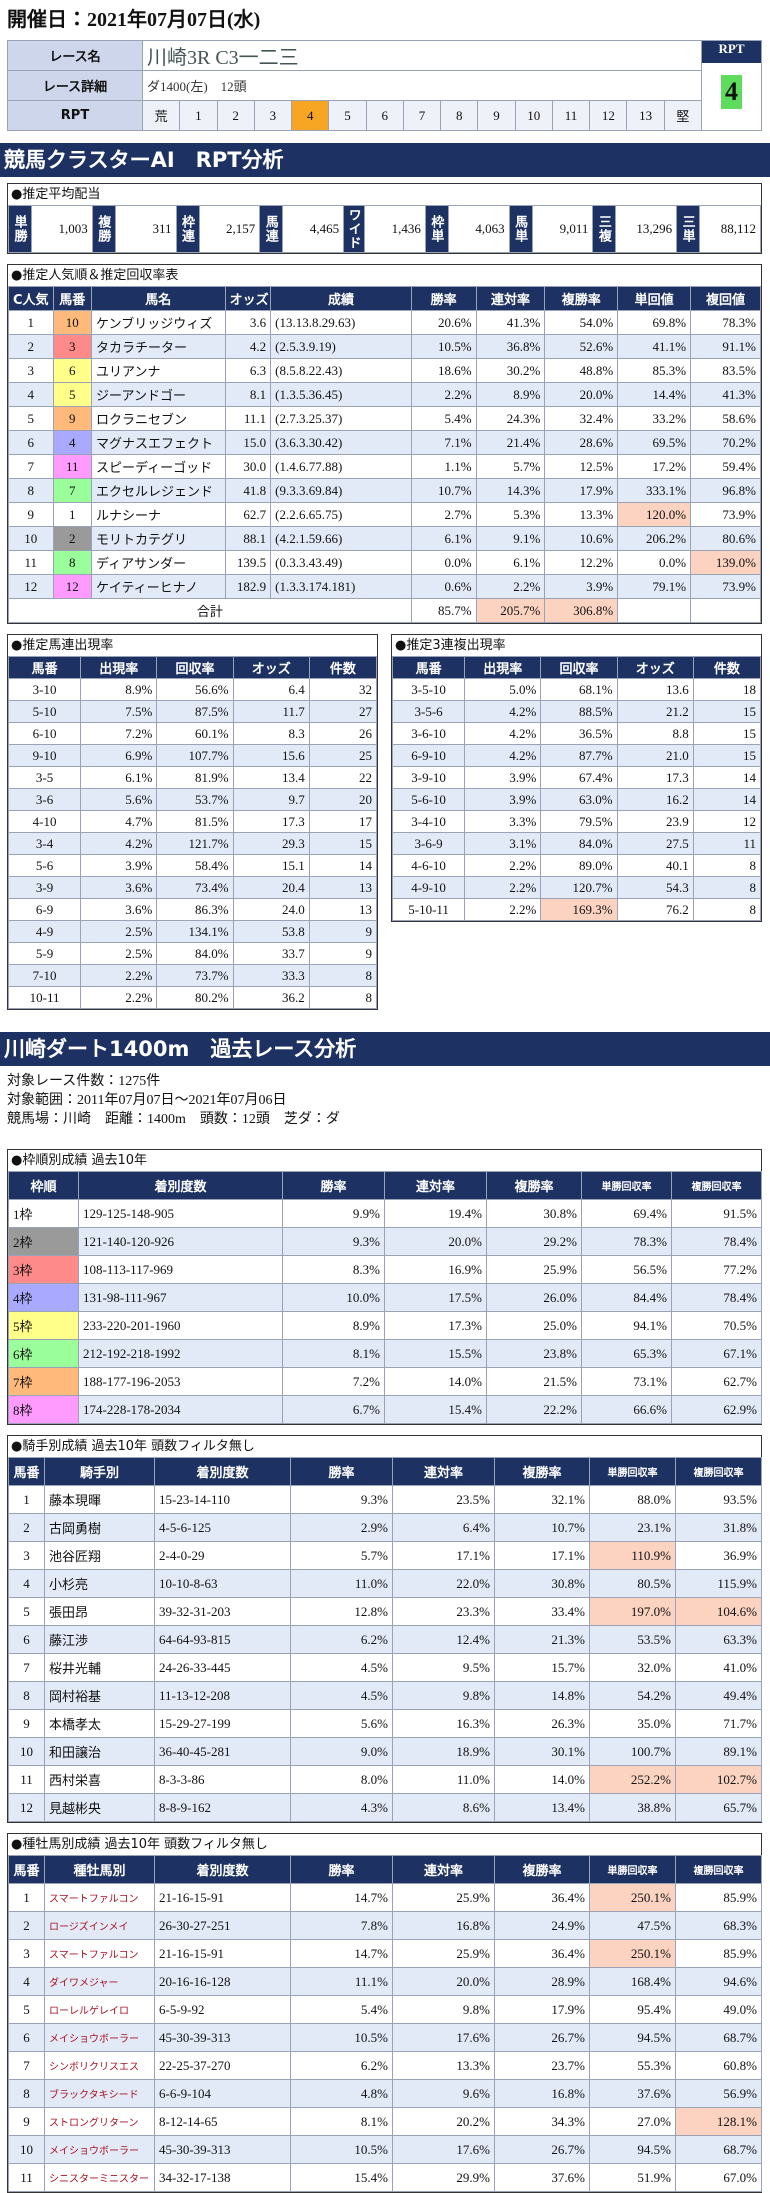 This screenshot has height=2193, width=770. Describe the element at coordinates (725, 442) in the screenshot. I see `cell: 70.2%` at that location.